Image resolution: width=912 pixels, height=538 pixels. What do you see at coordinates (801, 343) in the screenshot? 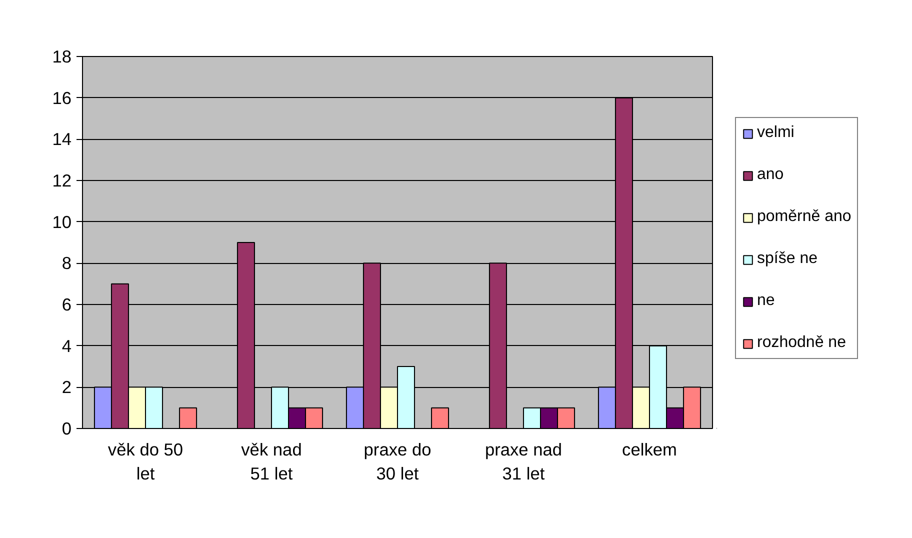
I see `legend-label: rozhodně ne` at bounding box center [801, 343].